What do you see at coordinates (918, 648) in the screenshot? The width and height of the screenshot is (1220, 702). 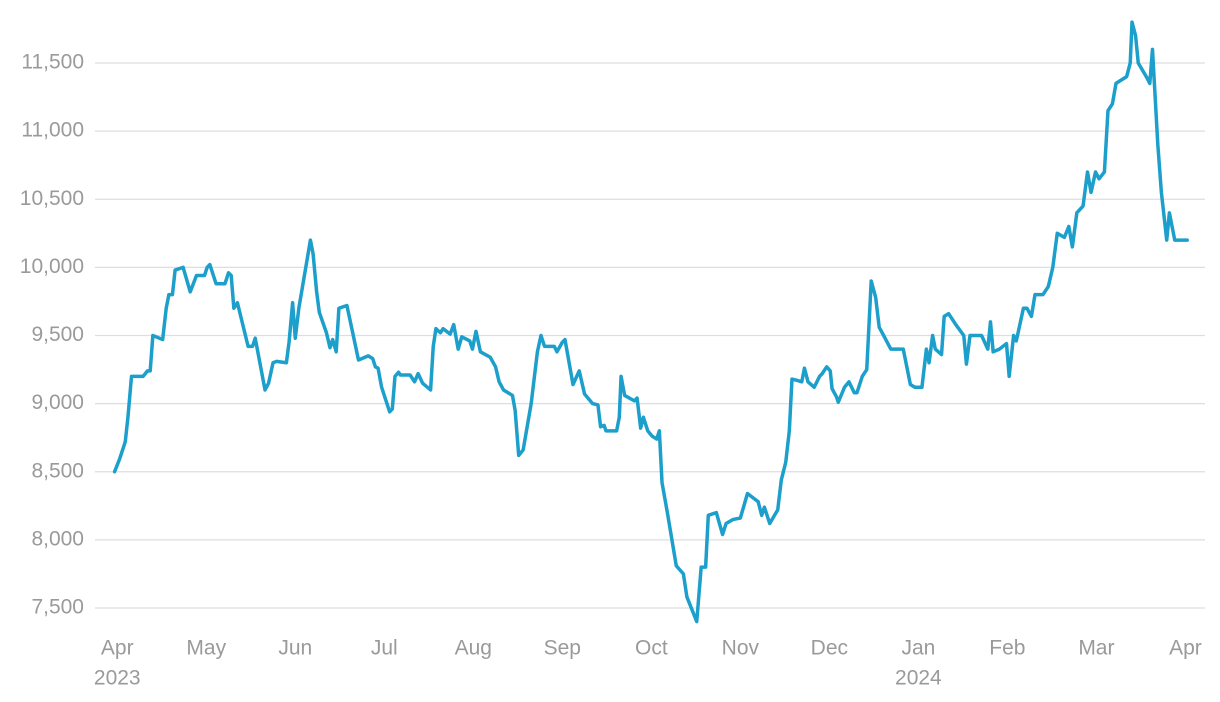 I see `x-tick-label: Jan` at bounding box center [918, 648].